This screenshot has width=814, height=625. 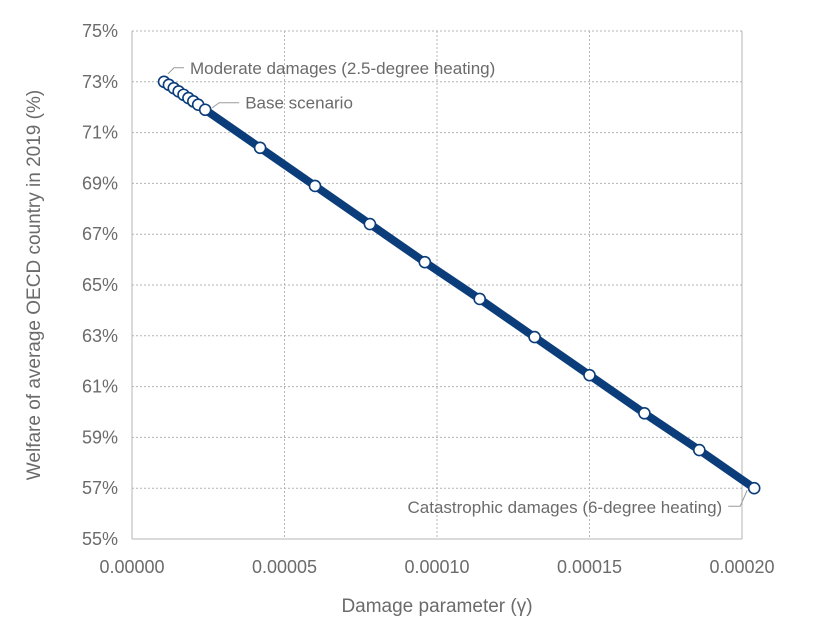 I want to click on y-tick-label: 63%, so click(x=100, y=336).